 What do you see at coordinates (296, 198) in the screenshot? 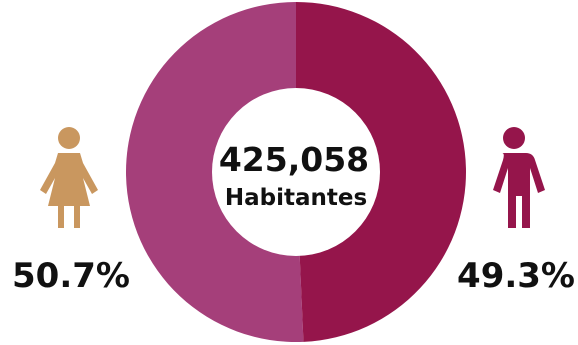
I see `total-label: Habitantes` at bounding box center [296, 198].